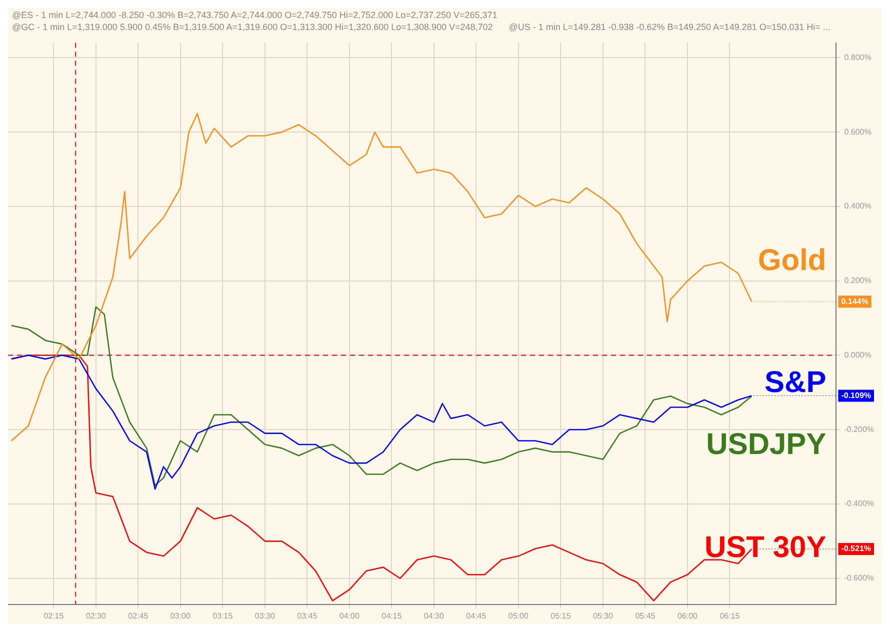 Image resolution: width=890 pixels, height=638 pixels. I want to click on x-tick-label: 02:15, so click(54, 615).